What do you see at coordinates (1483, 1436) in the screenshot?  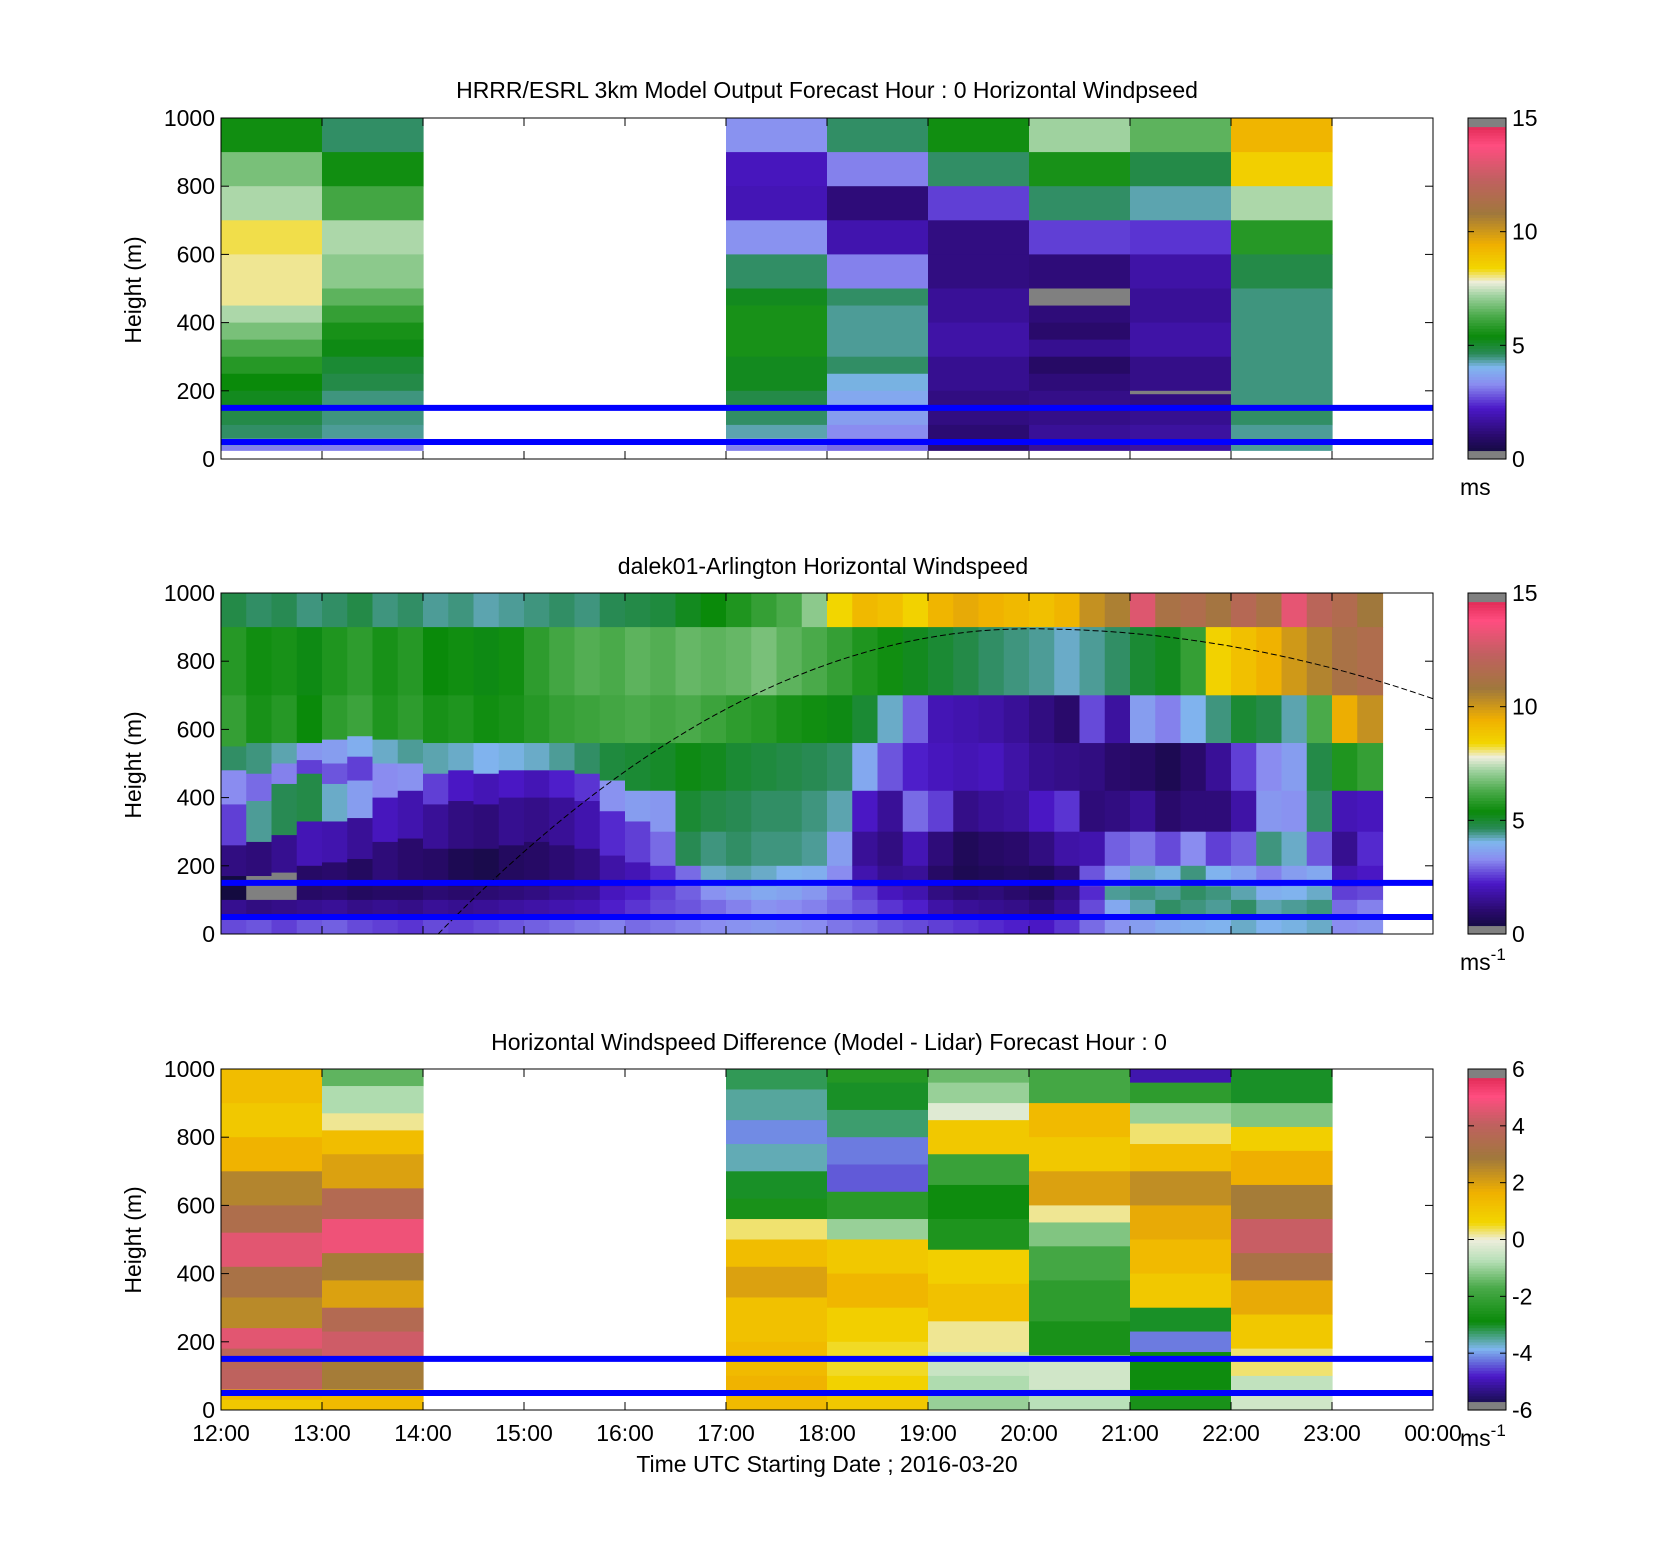 I see `colorbar-unit-label: ms-1` at bounding box center [1483, 1436].